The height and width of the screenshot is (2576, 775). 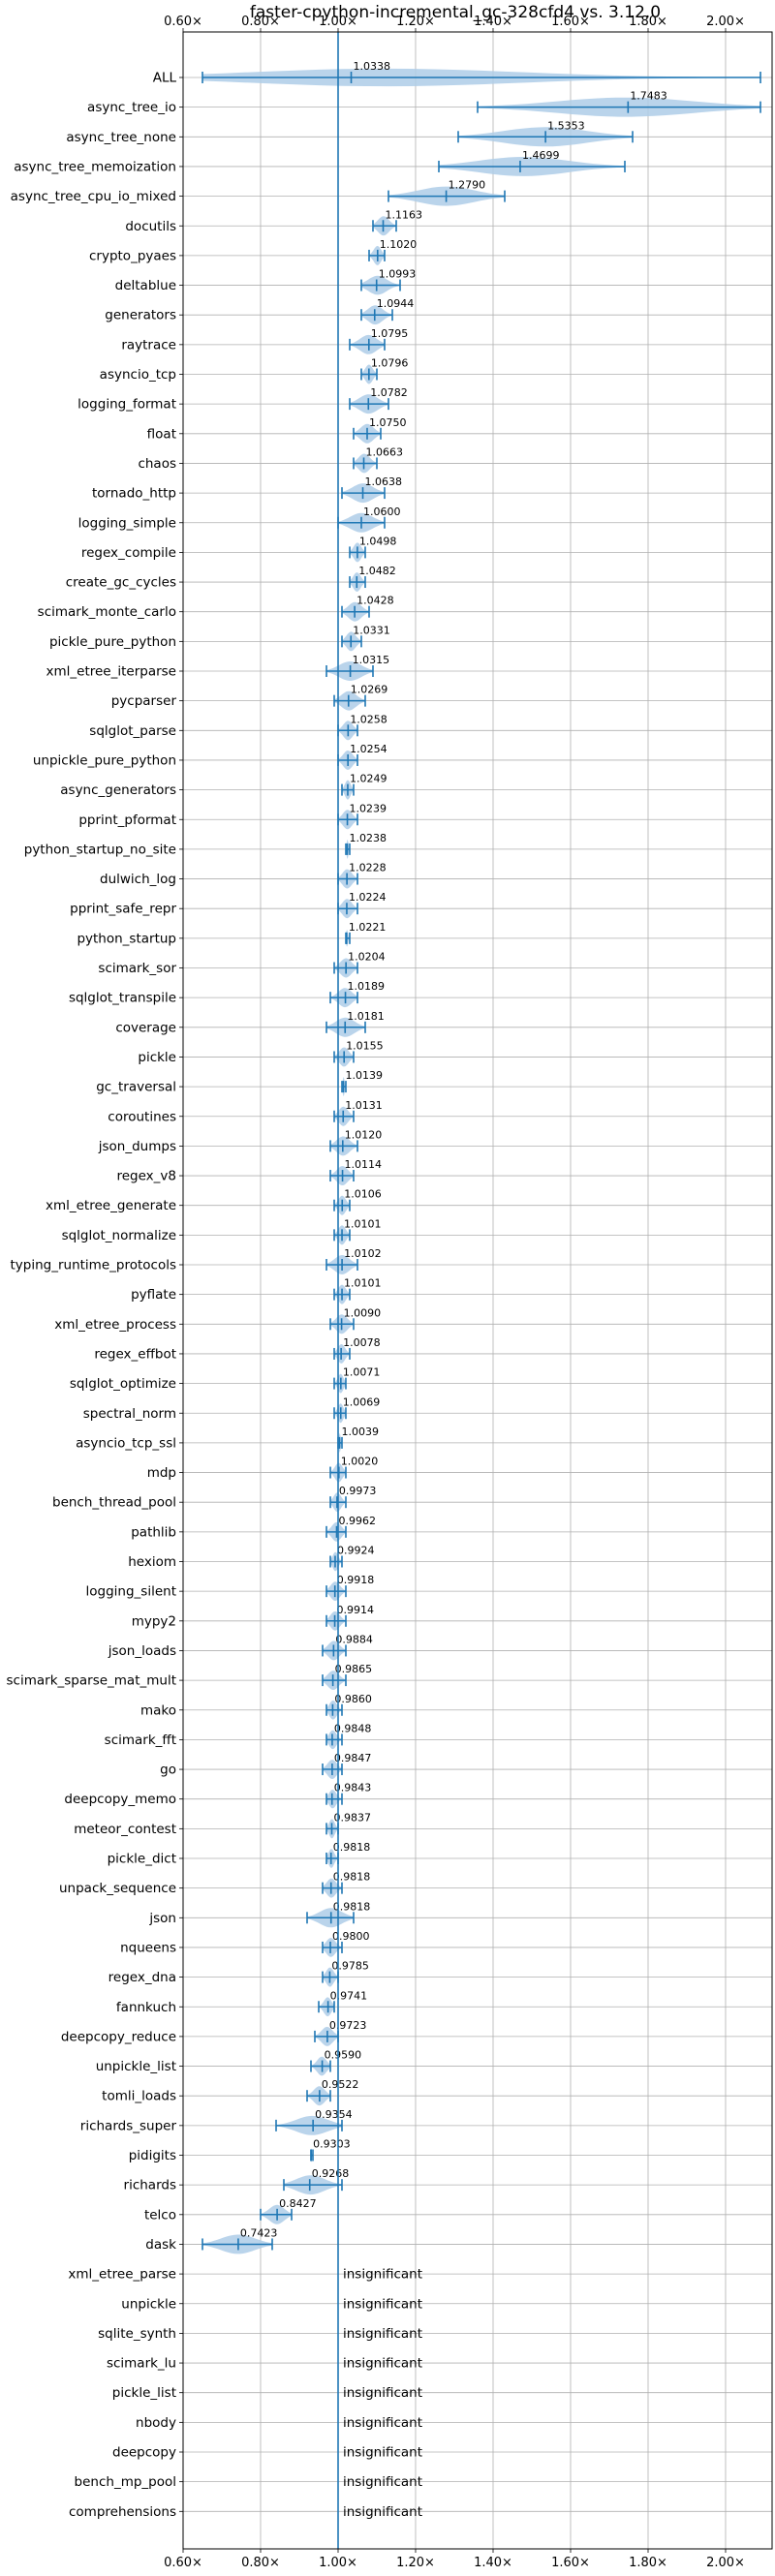 I want to click on benchmark-label: logging_simple, so click(x=127, y=523).